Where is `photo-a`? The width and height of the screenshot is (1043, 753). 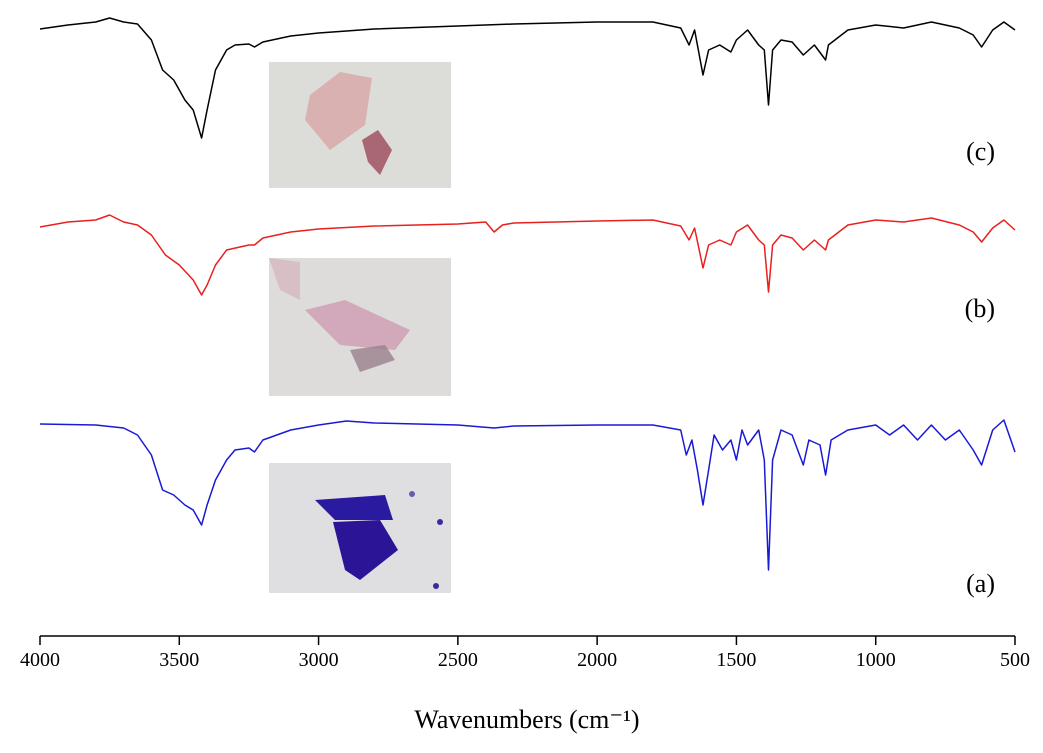 photo-a is located at coordinates (360, 528).